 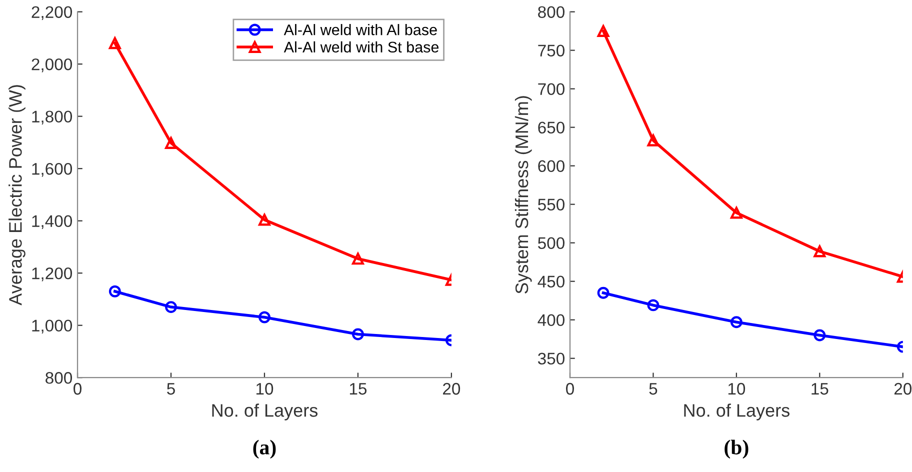 I want to click on y-tick-label: 350, so click(x=551, y=358).